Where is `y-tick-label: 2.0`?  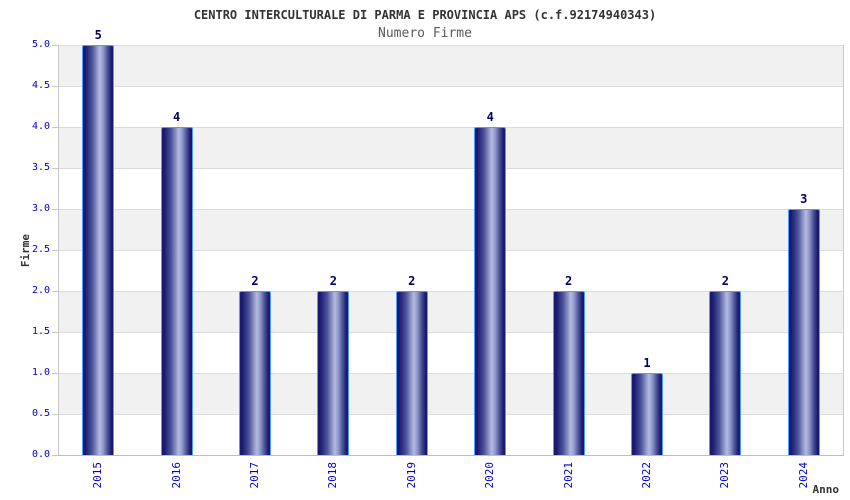 y-tick-label: 2.0 is located at coordinates (40, 290).